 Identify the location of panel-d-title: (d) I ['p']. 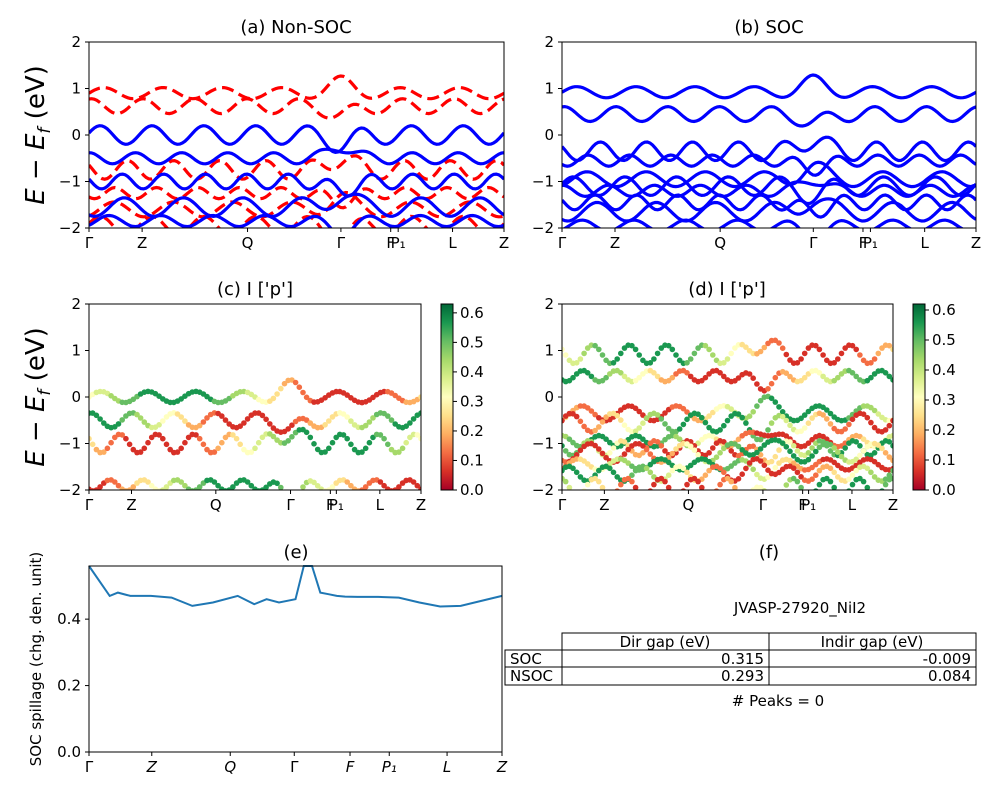
(727, 289).